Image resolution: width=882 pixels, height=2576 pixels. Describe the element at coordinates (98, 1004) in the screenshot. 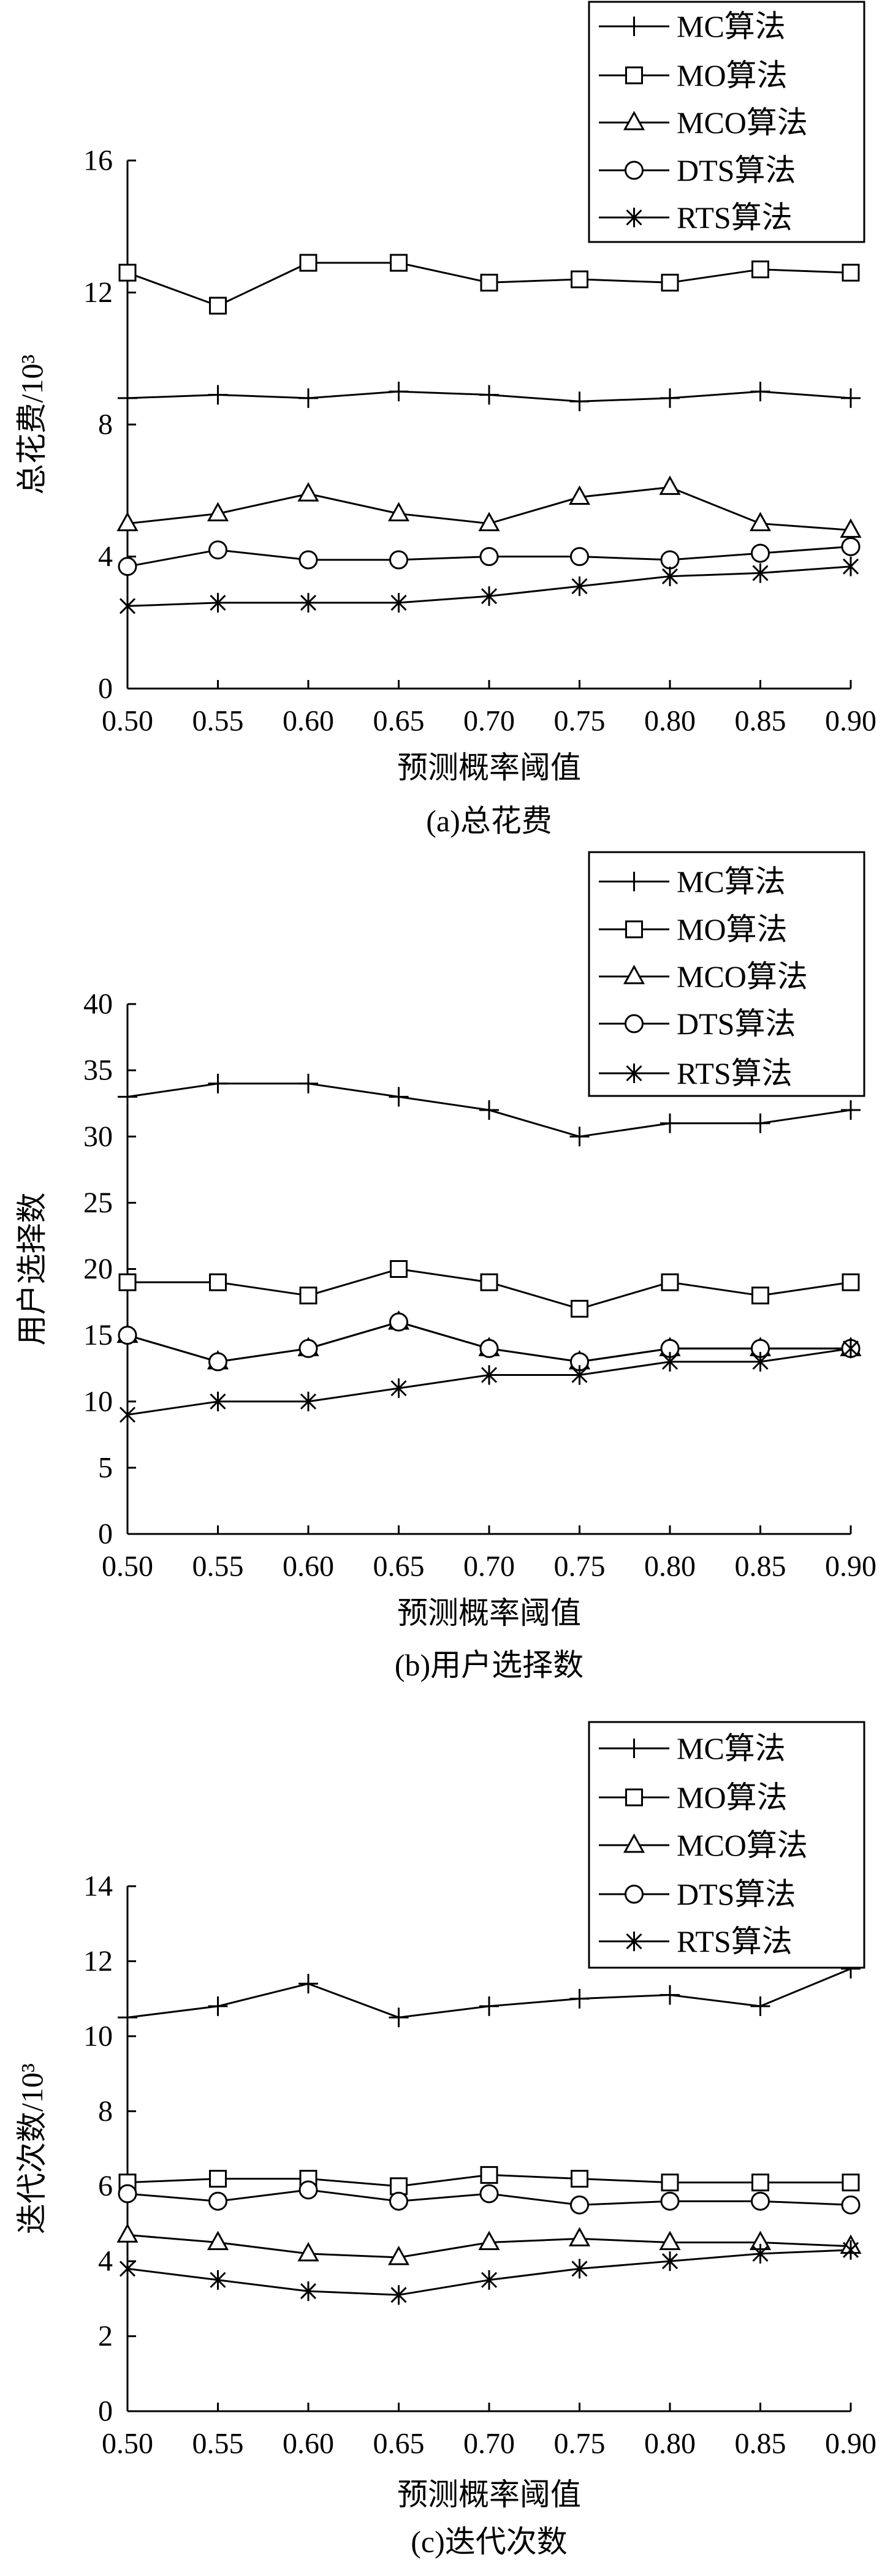

I see `y-tick-label: 40` at that location.